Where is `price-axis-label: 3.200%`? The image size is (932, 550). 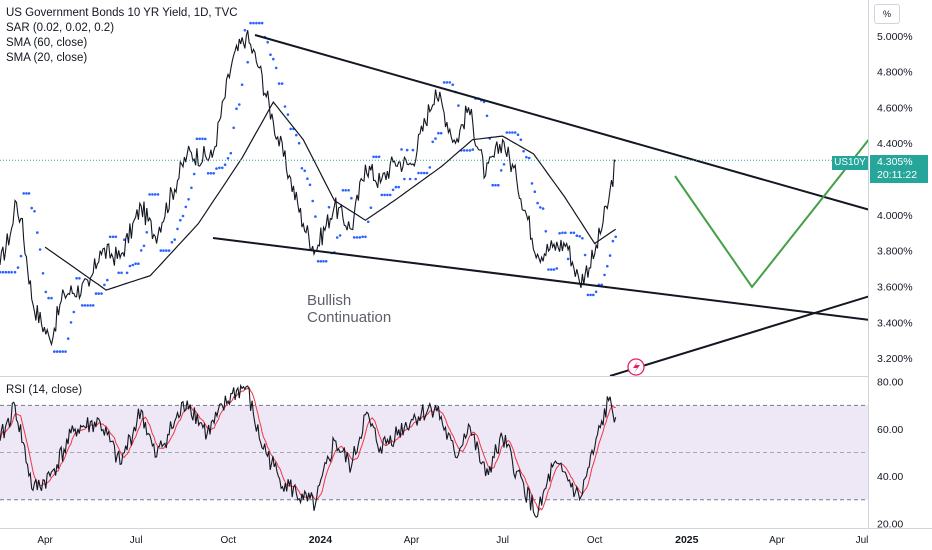 price-axis-label: 3.200% is located at coordinates (895, 359).